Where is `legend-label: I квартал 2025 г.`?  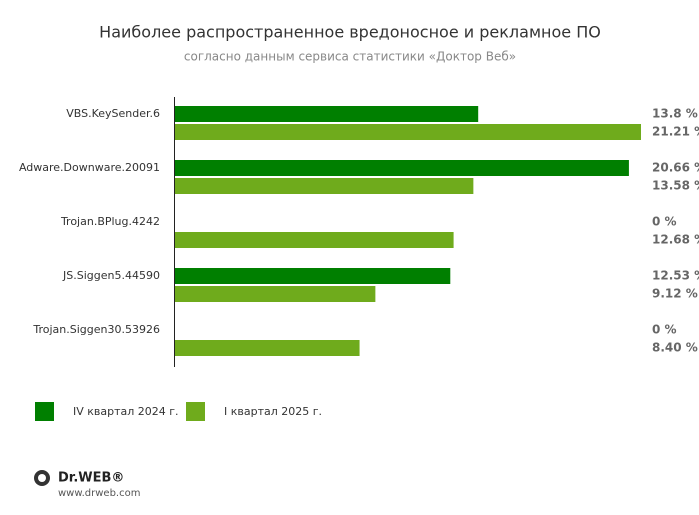 legend-label: I квартал 2025 г. is located at coordinates (273, 411).